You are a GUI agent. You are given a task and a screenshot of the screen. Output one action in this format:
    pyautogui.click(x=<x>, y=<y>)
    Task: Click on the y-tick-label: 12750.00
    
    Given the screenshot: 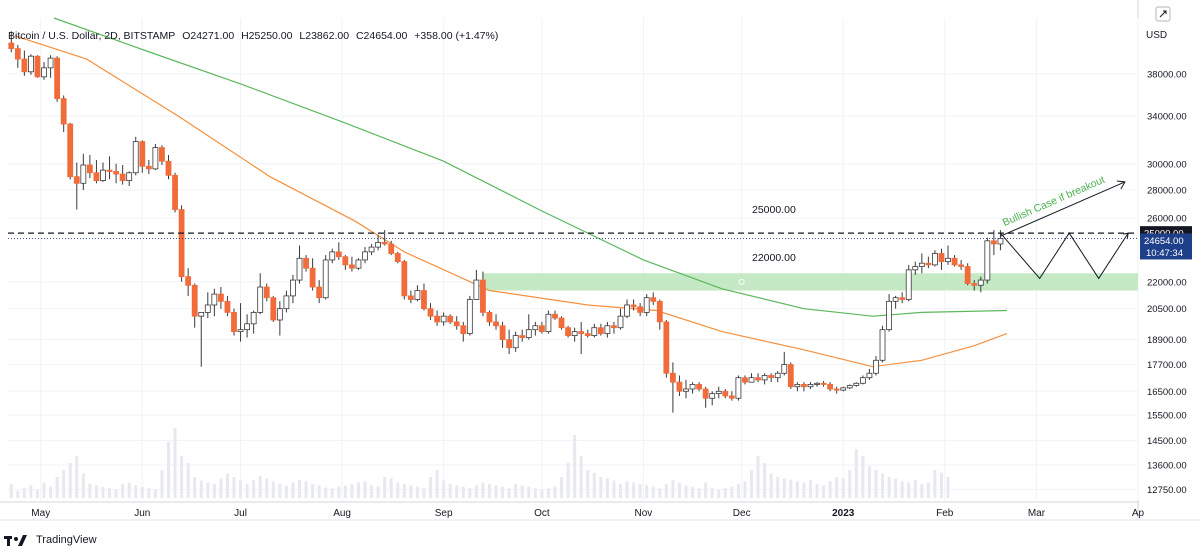 What is the action you would take?
    pyautogui.click(x=1167, y=490)
    